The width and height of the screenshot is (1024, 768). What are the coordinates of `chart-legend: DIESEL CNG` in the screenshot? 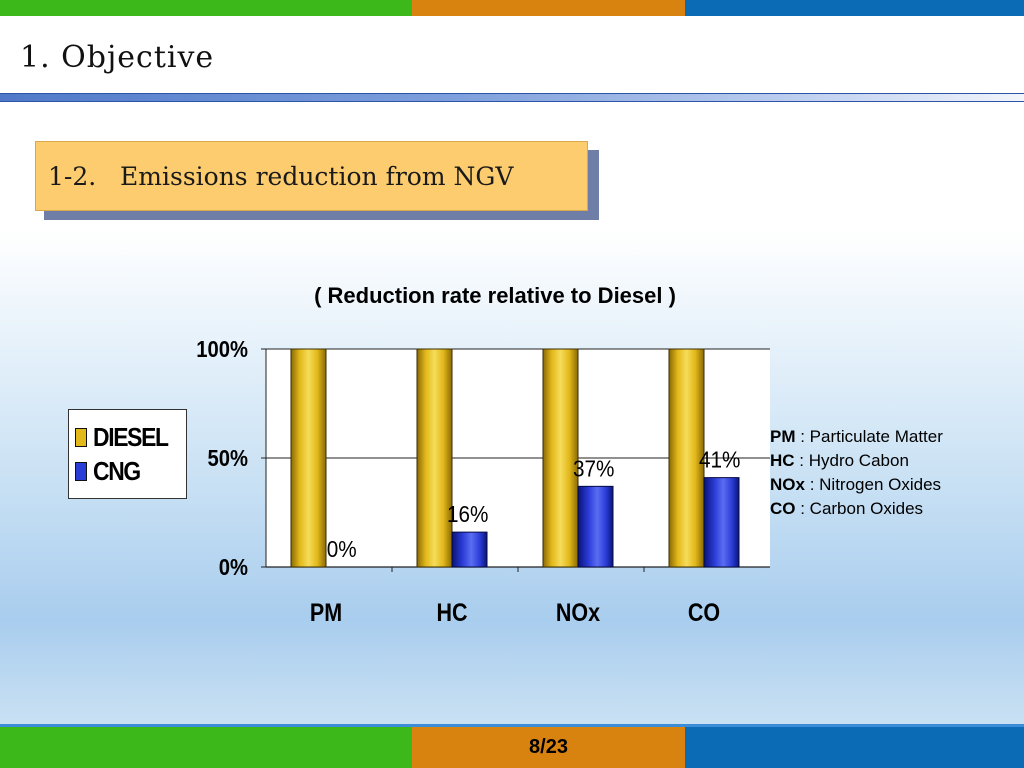 It's located at (127, 454).